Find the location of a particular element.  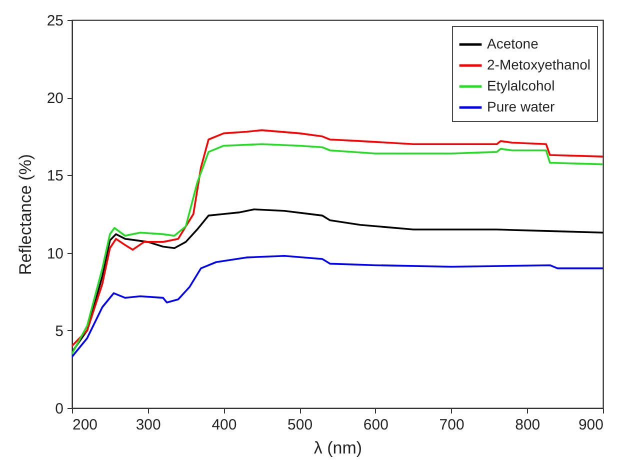

legend-label: Pure water is located at coordinates (521, 106).